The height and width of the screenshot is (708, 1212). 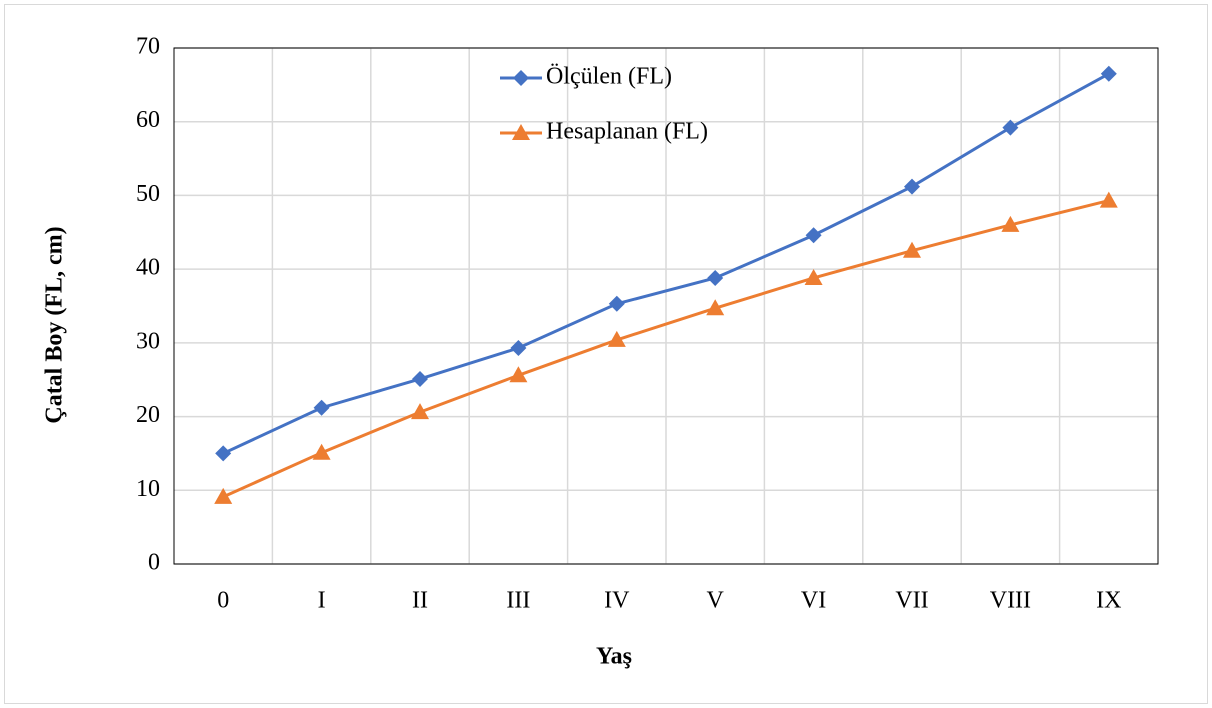 I want to click on y-tick-label: 0, so click(x=154, y=563).